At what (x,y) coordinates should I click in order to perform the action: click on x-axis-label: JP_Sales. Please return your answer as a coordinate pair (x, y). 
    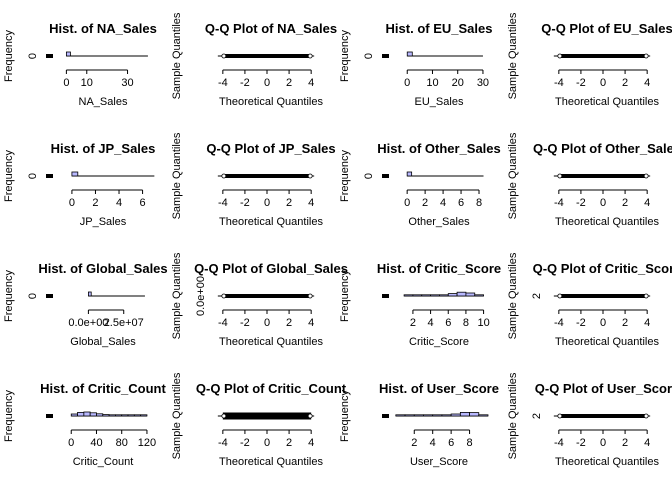
    Looking at the image, I should click on (103, 222).